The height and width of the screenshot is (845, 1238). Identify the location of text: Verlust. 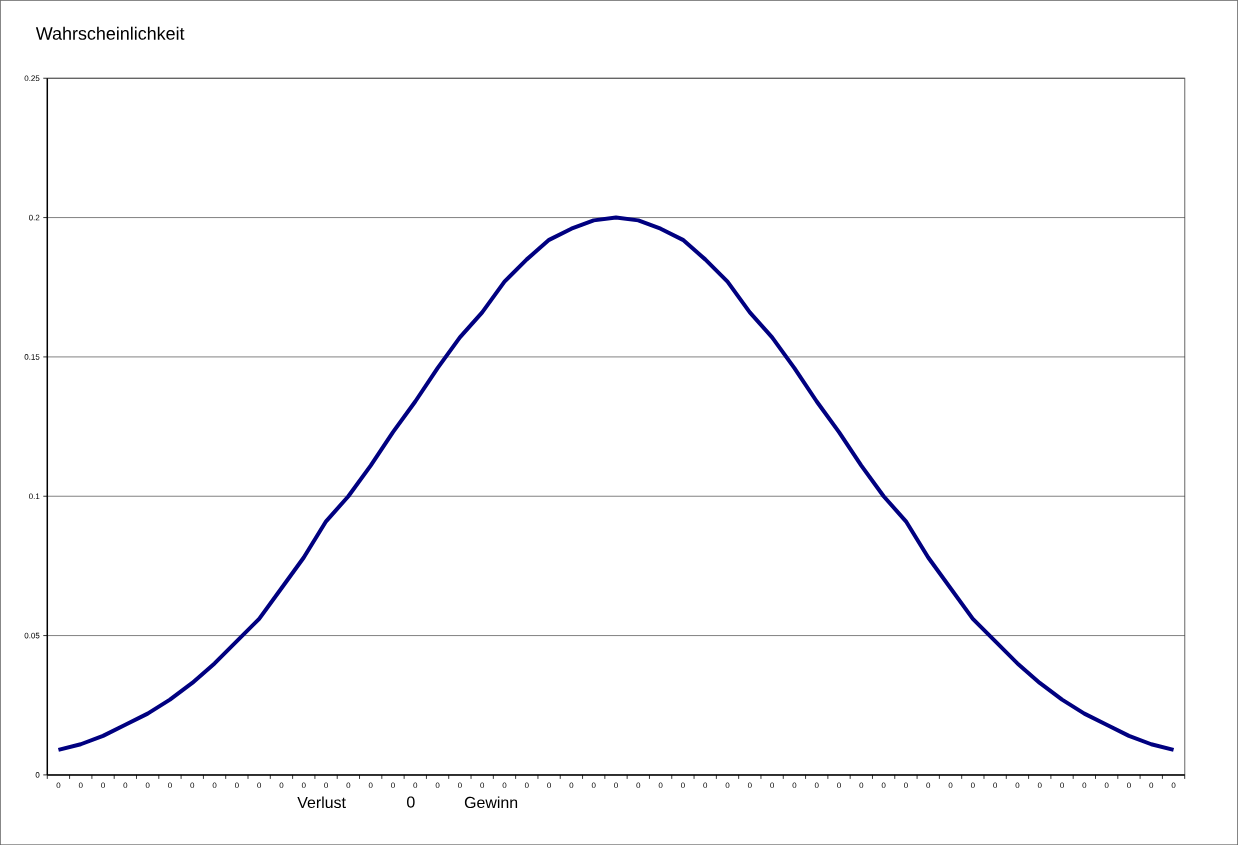
(321, 802).